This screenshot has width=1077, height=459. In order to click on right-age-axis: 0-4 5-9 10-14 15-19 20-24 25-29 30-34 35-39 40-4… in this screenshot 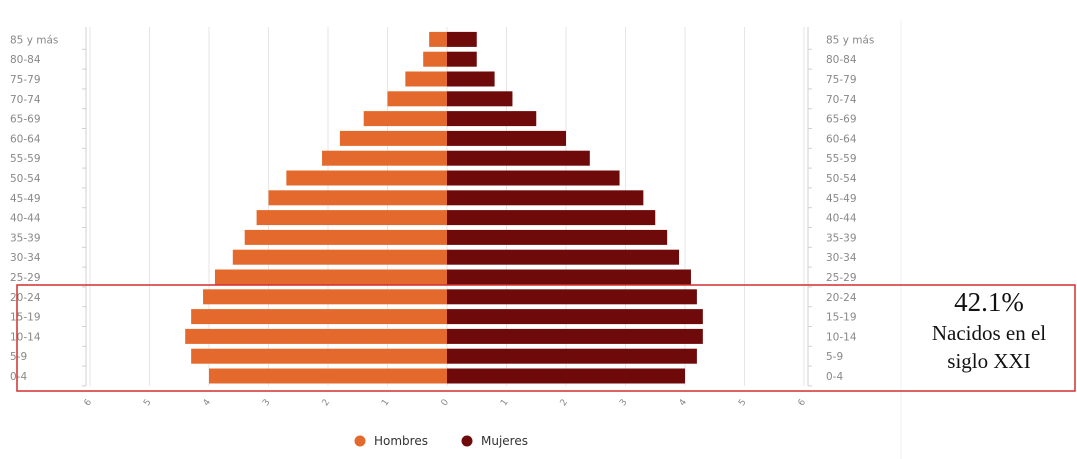, I will do `click(840, 207)`.